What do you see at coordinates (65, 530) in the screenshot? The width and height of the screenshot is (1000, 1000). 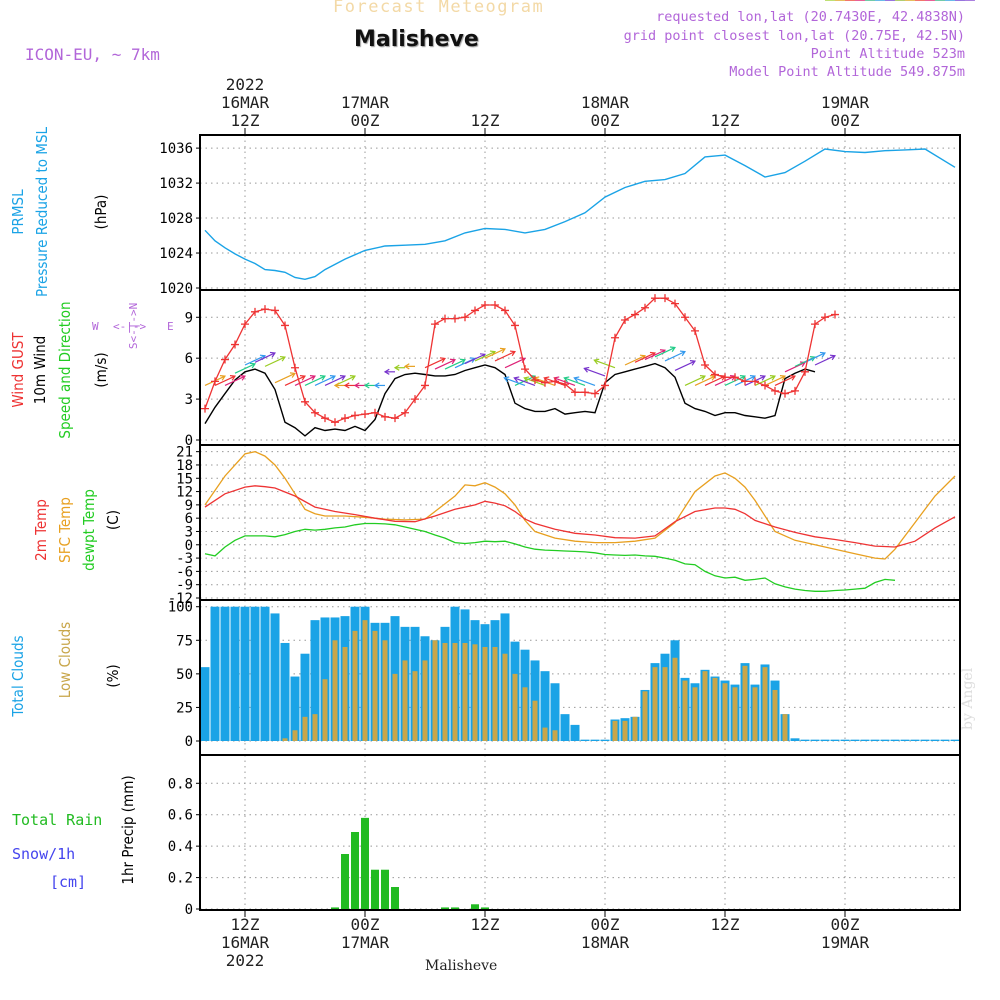 I see `sfc-temp-label: SFC Temp` at bounding box center [65, 530].